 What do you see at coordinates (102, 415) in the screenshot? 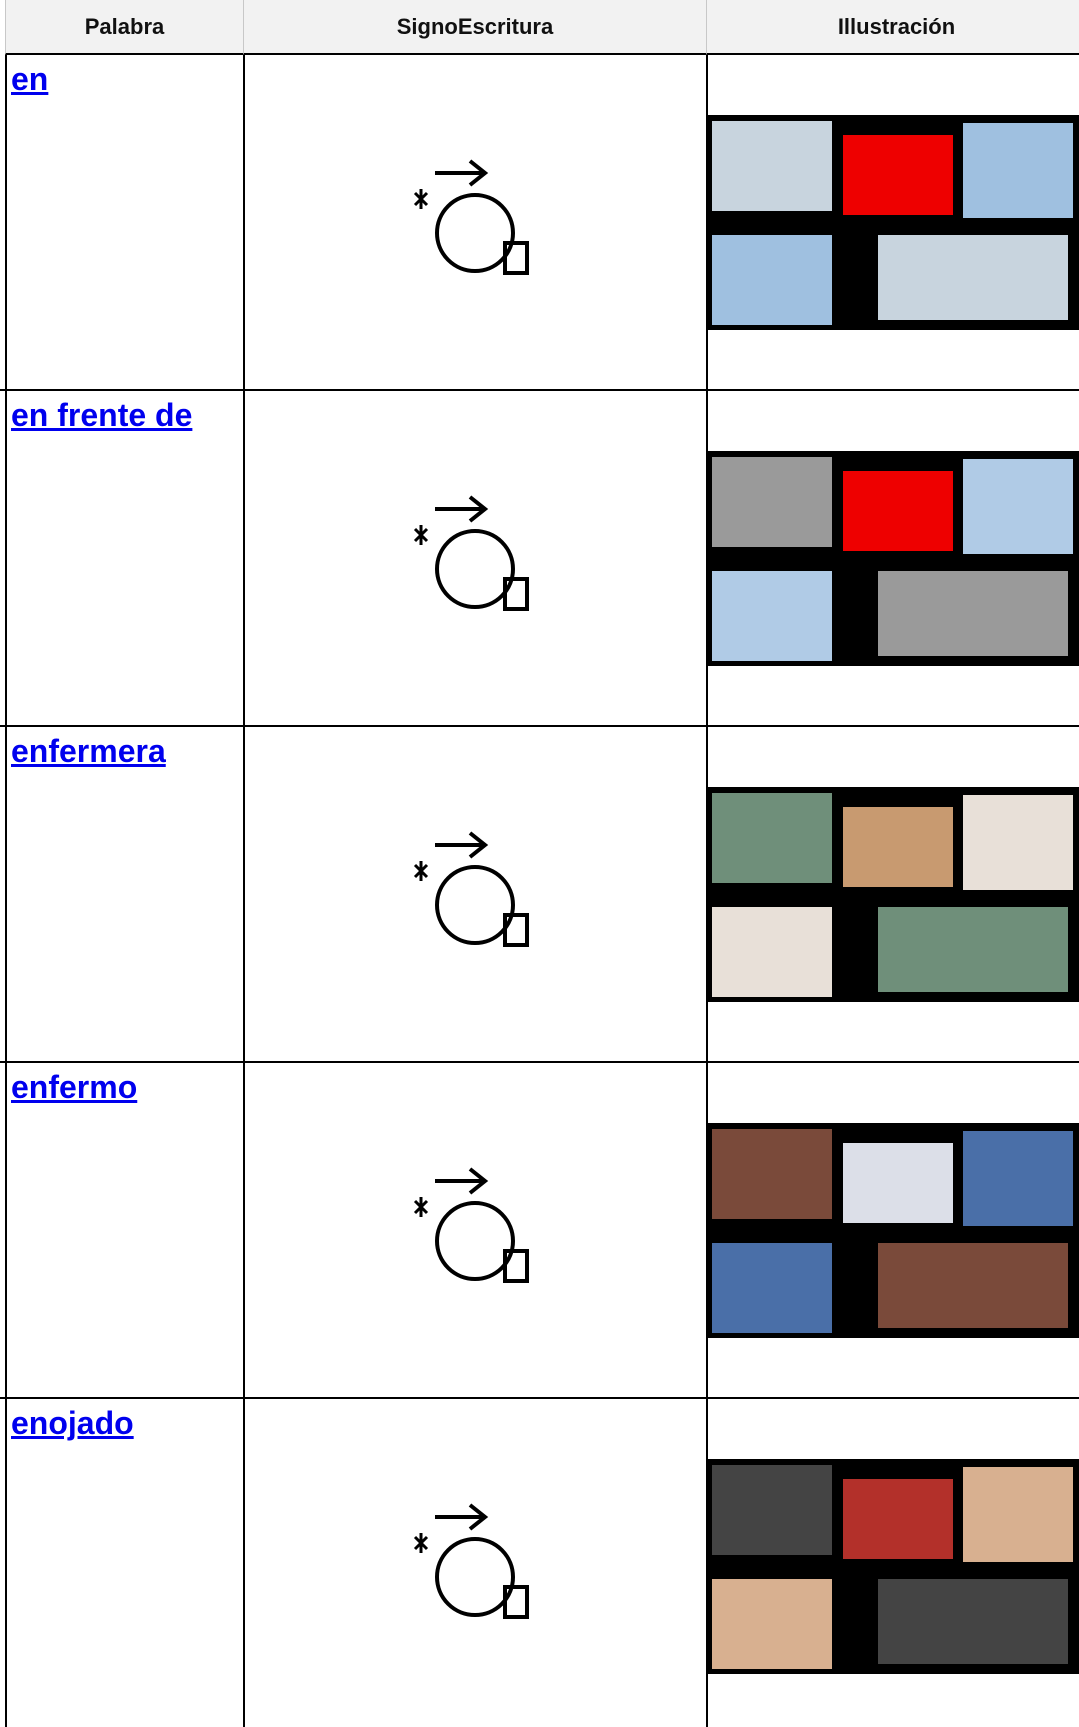
I see `word-link: en frente de` at bounding box center [102, 415].